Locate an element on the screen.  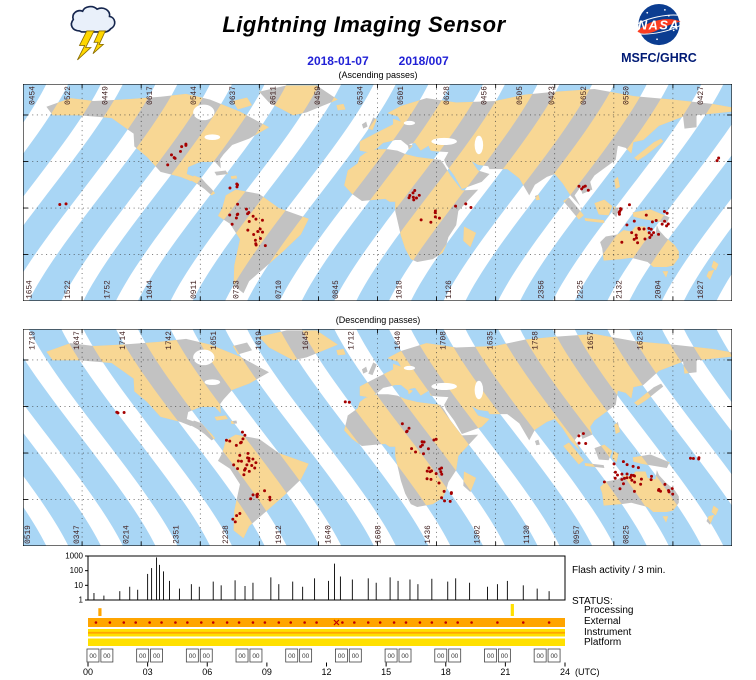
svg-text: 06 is located at coordinates (207, 672).